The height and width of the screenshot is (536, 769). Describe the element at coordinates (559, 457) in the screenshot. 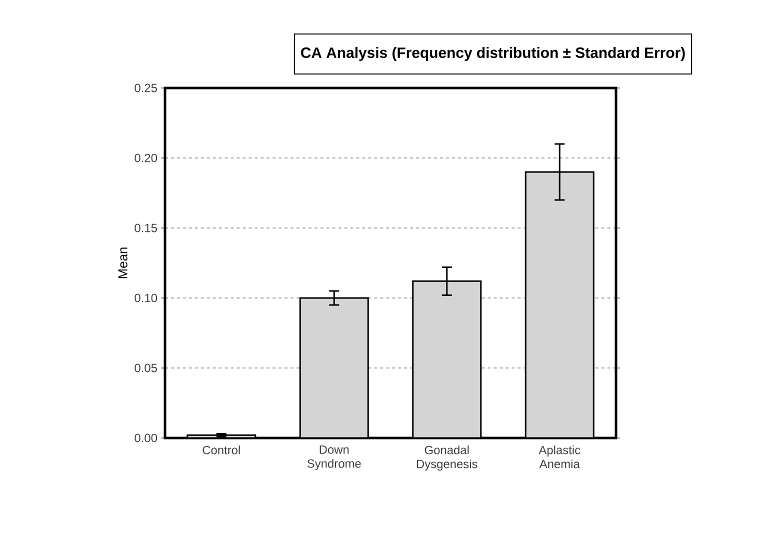

I see `x-tick-label: Aplastic Anemia` at that location.